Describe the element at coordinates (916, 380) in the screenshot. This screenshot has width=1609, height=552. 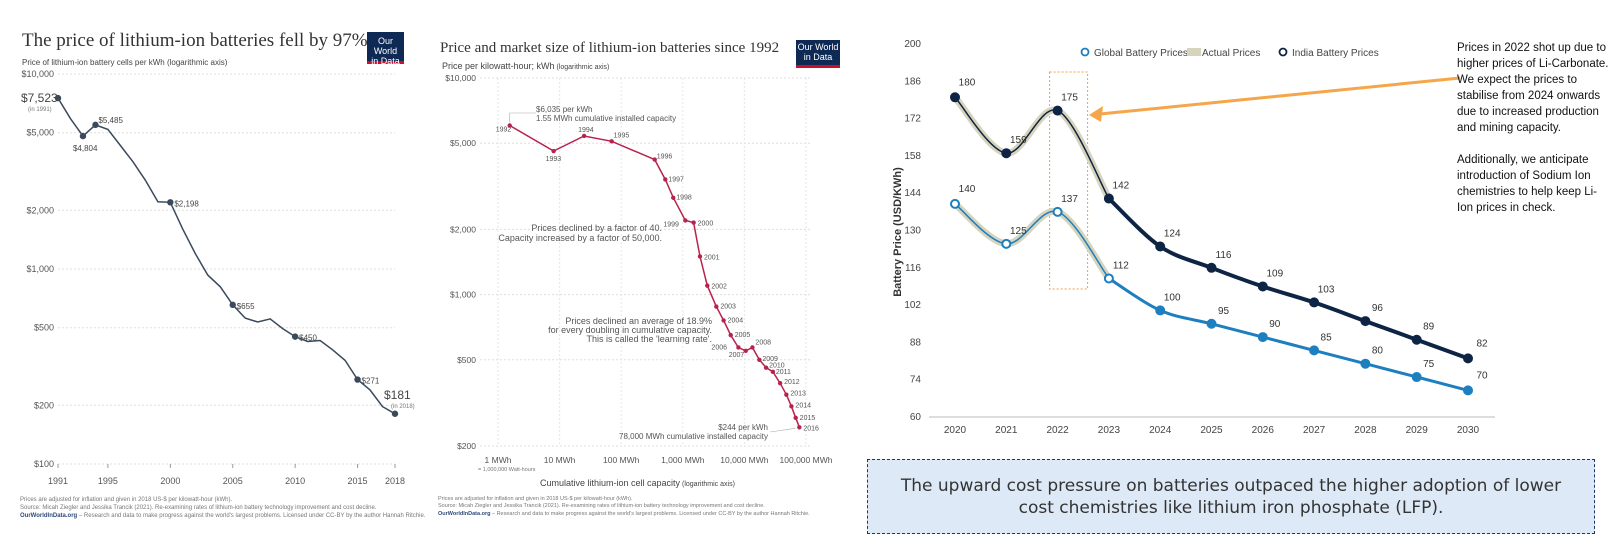
I see `y-tick-label: 74` at that location.